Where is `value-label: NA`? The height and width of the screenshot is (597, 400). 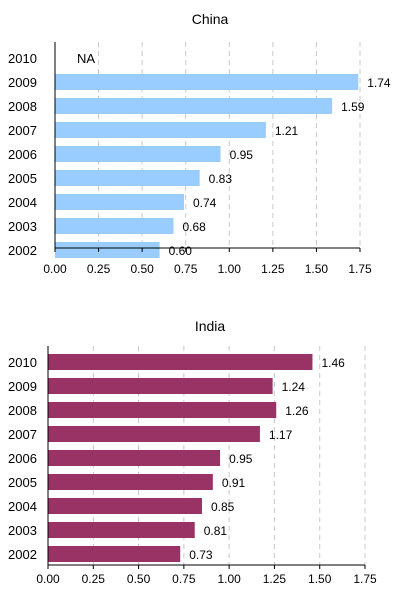 value-label: NA is located at coordinates (86, 58).